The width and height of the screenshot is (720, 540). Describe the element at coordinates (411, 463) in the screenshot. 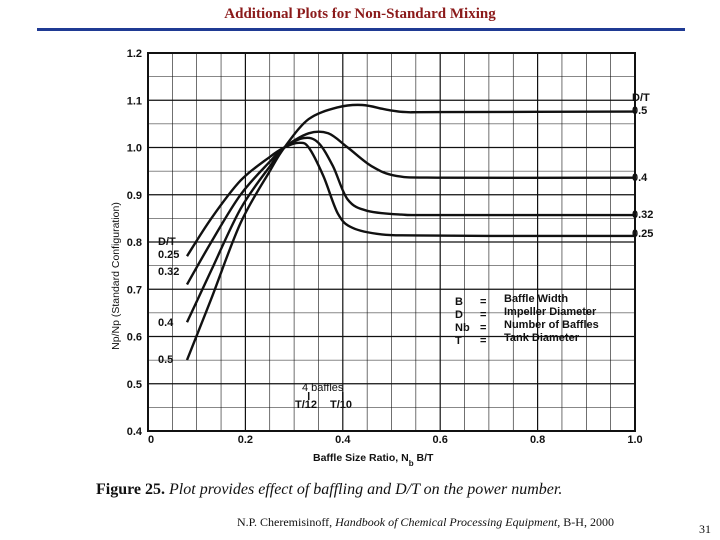

I see `x-axis-label-sub: b` at that location.